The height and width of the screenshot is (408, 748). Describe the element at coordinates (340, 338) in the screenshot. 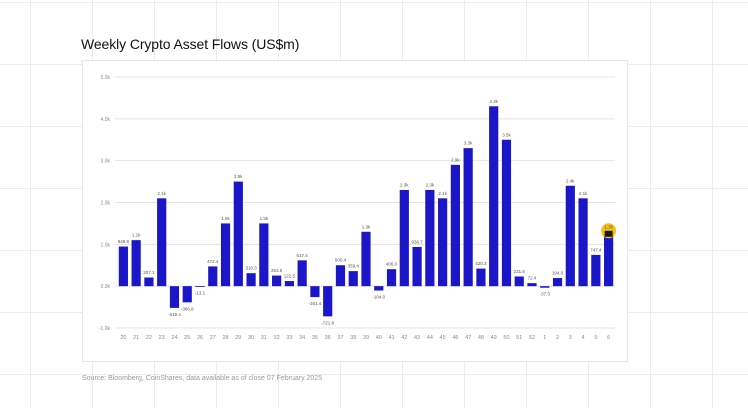

I see `x-tick-label: 37` at that location.